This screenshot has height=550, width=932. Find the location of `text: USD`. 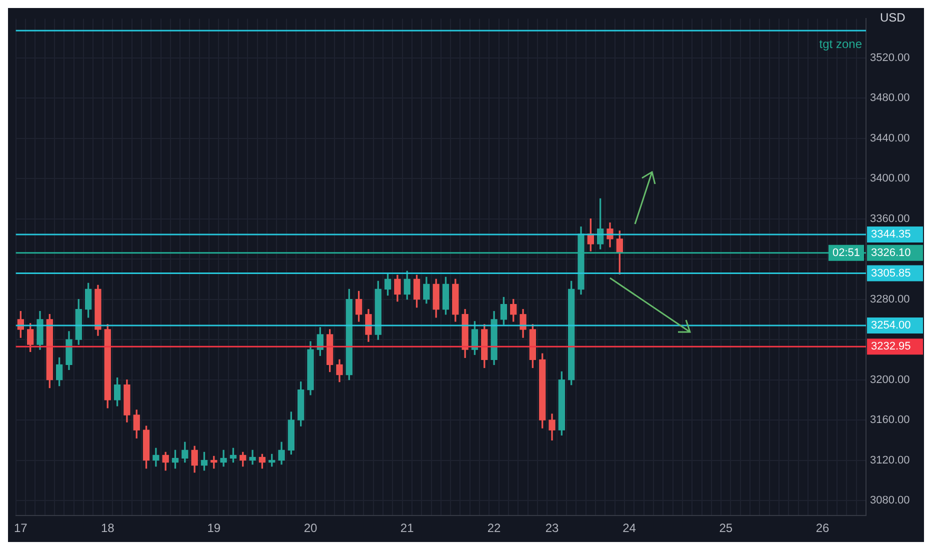

text: USD is located at coordinates (893, 17).